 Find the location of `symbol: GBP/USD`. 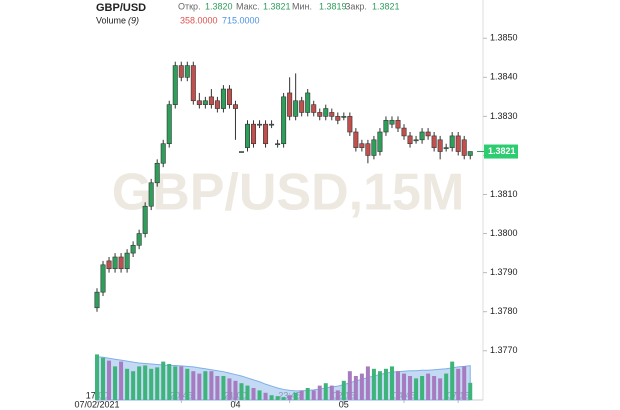

symbol: GBP/USD is located at coordinates (121, 8).